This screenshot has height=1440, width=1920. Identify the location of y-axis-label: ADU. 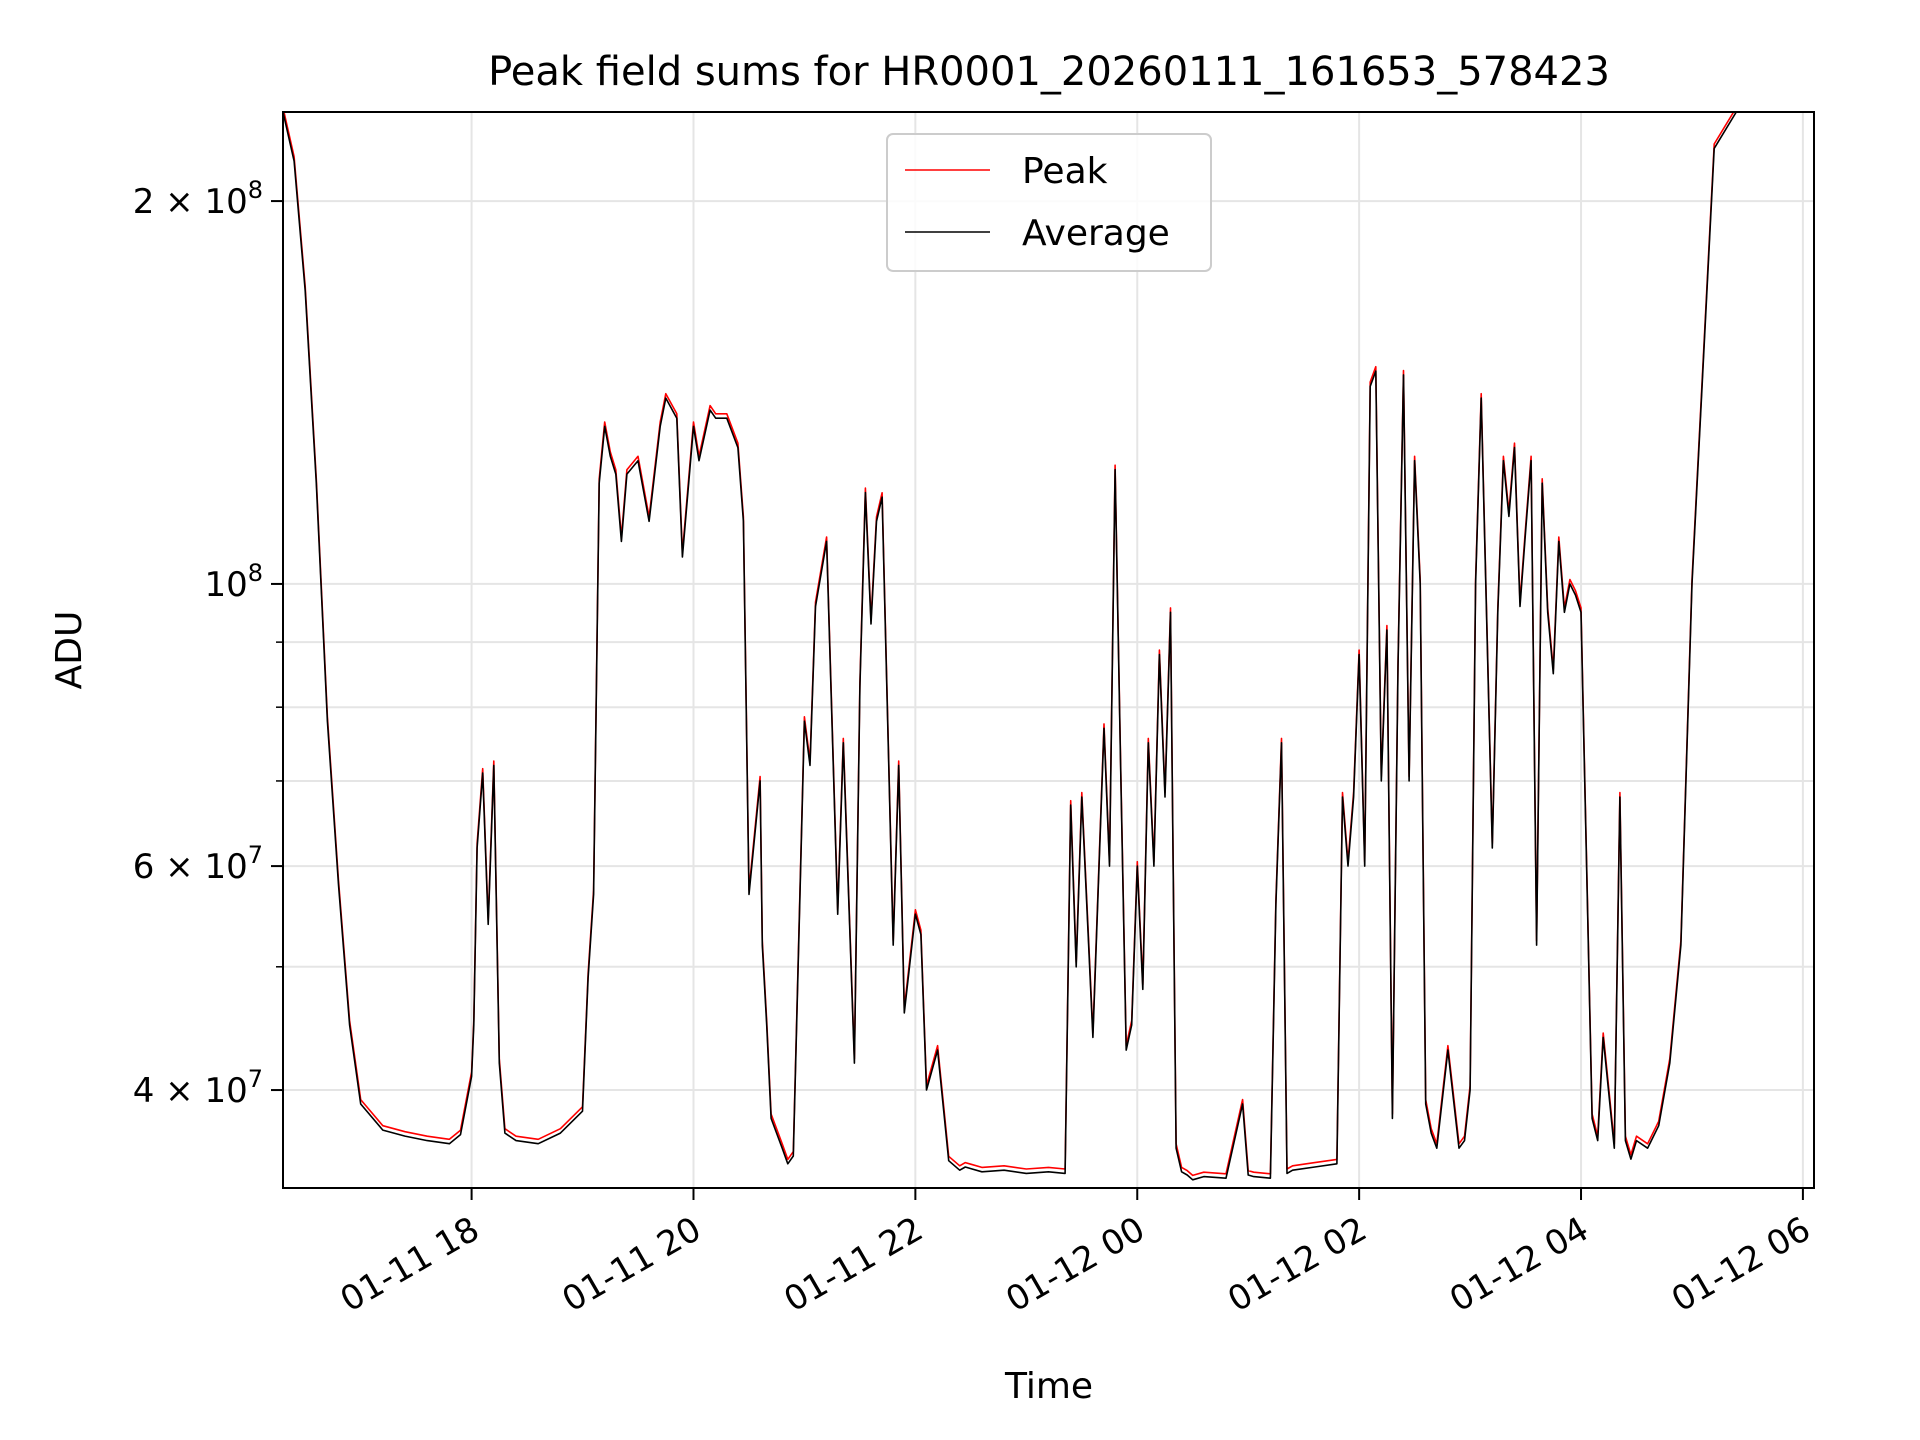
(69, 650).